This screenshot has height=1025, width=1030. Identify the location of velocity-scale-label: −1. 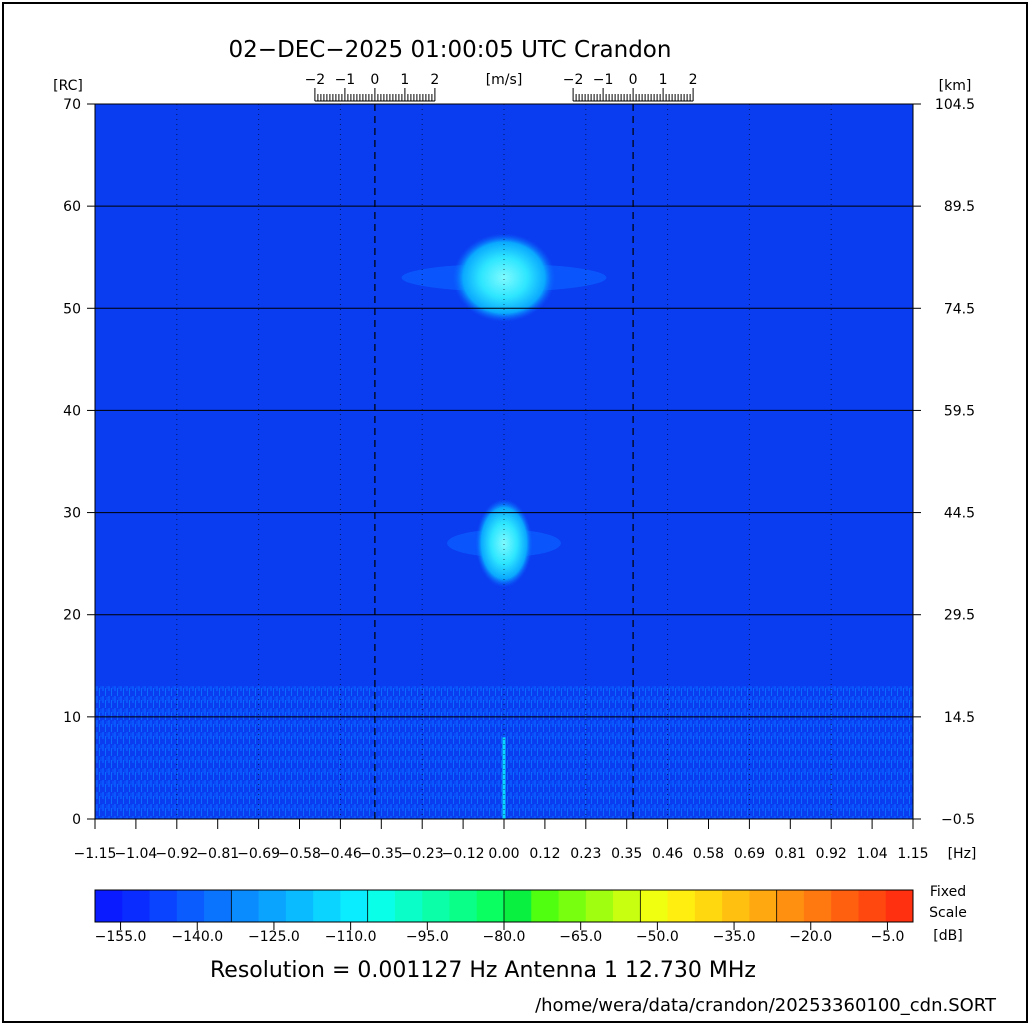
(345, 80).